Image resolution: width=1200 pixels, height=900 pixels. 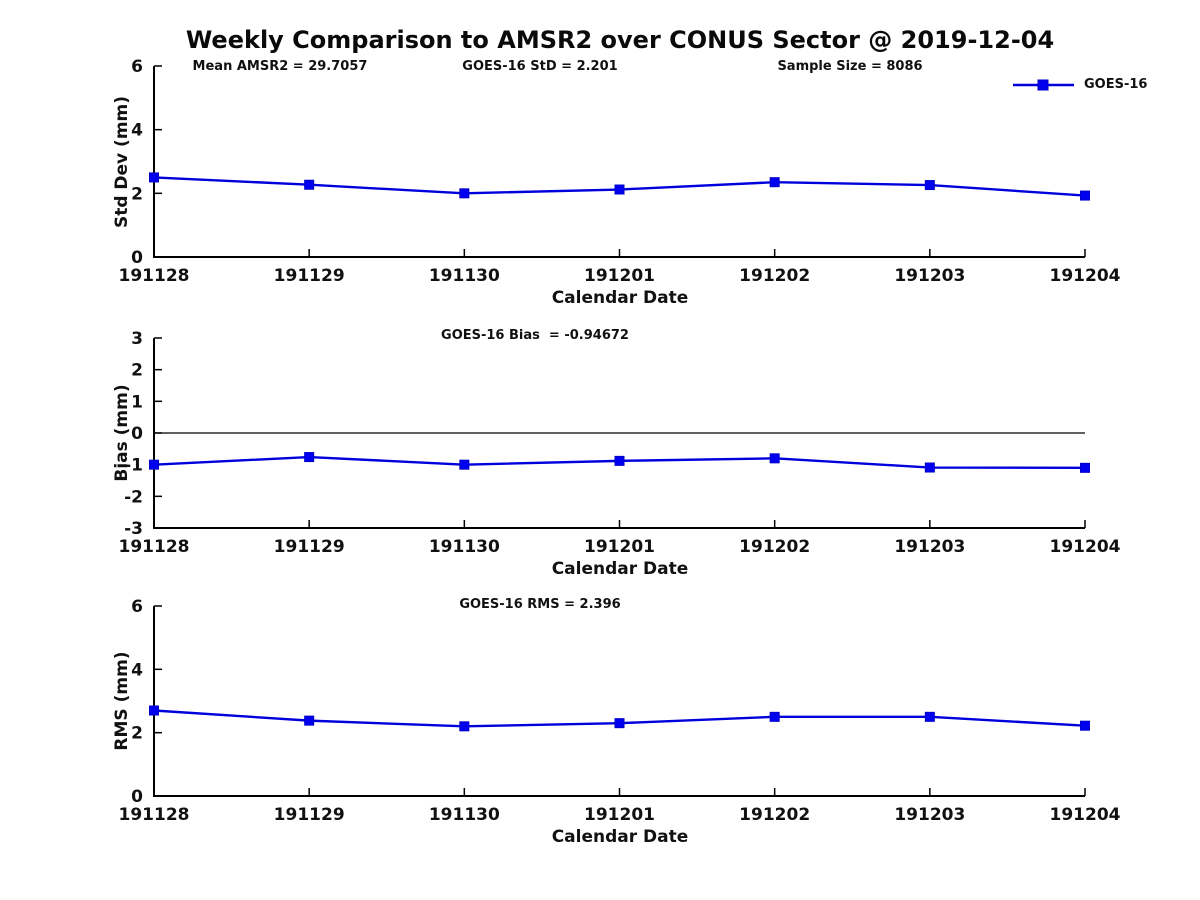 I want to click on y-tick-label: -3, so click(x=133, y=529).